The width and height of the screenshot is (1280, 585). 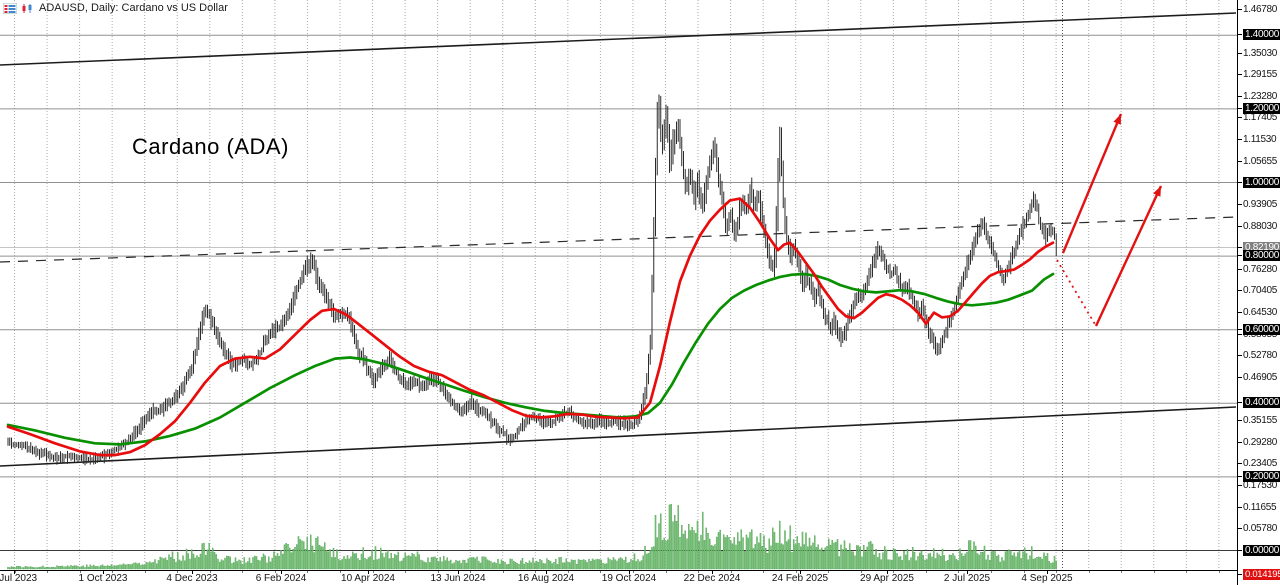 What do you see at coordinates (1257, 485) in the screenshot?
I see `price-tick-label: 0.17530` at bounding box center [1257, 485].